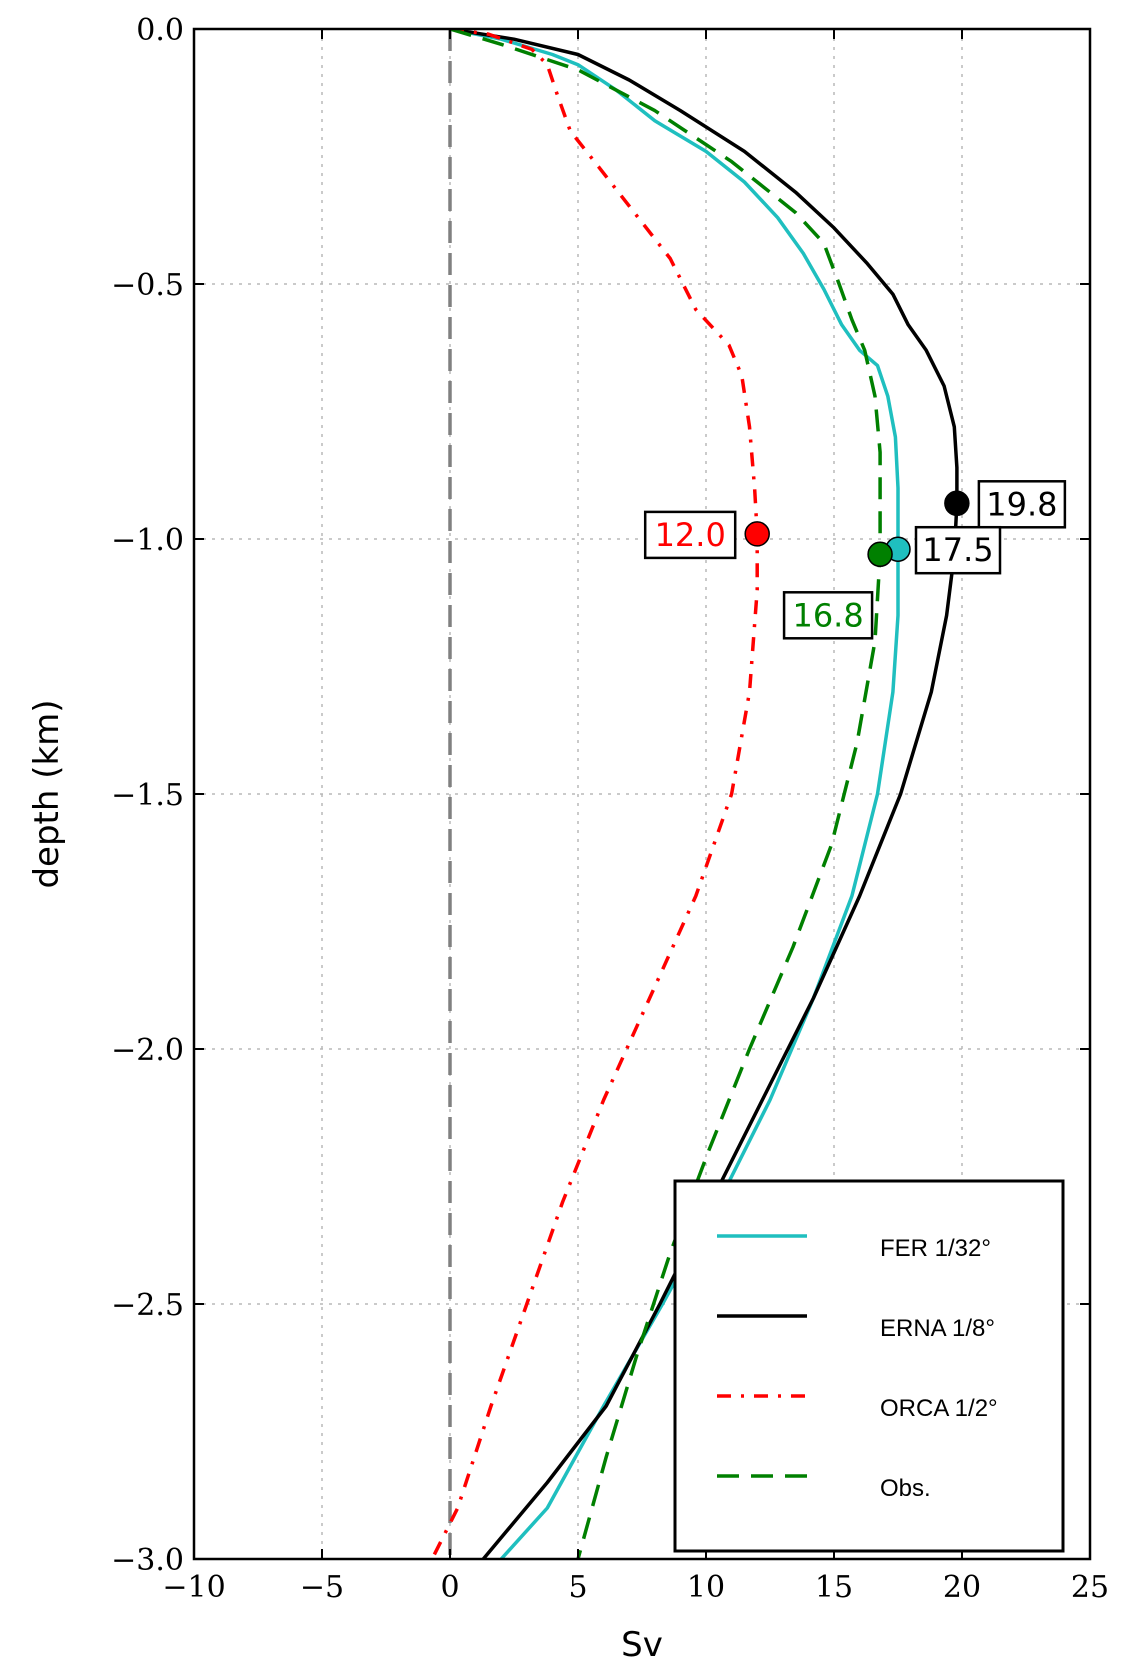 The image size is (1121, 1670). Describe the element at coordinates (905, 1488) in the screenshot. I see `legend-label-3: Obs.` at that location.